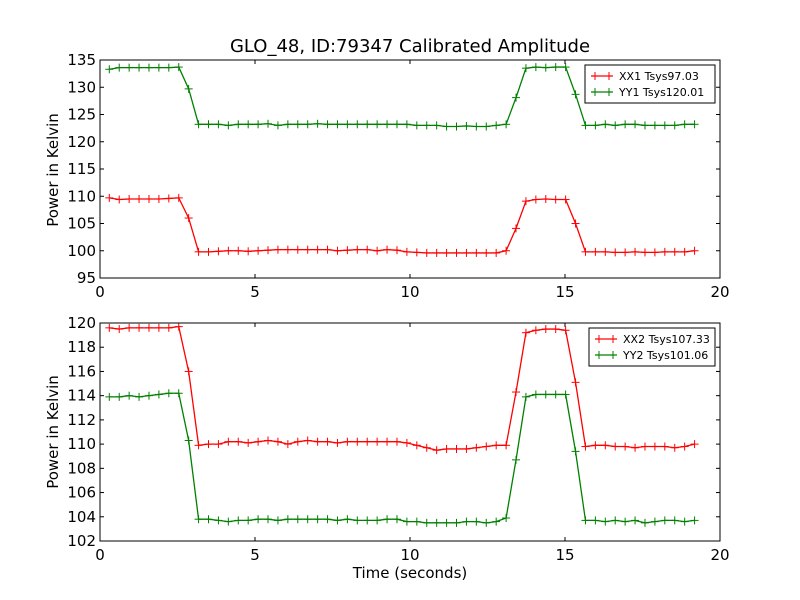 This screenshot has width=800, height=600. I want to click on legend-label: YY2 Tsys101.06, so click(665, 355).